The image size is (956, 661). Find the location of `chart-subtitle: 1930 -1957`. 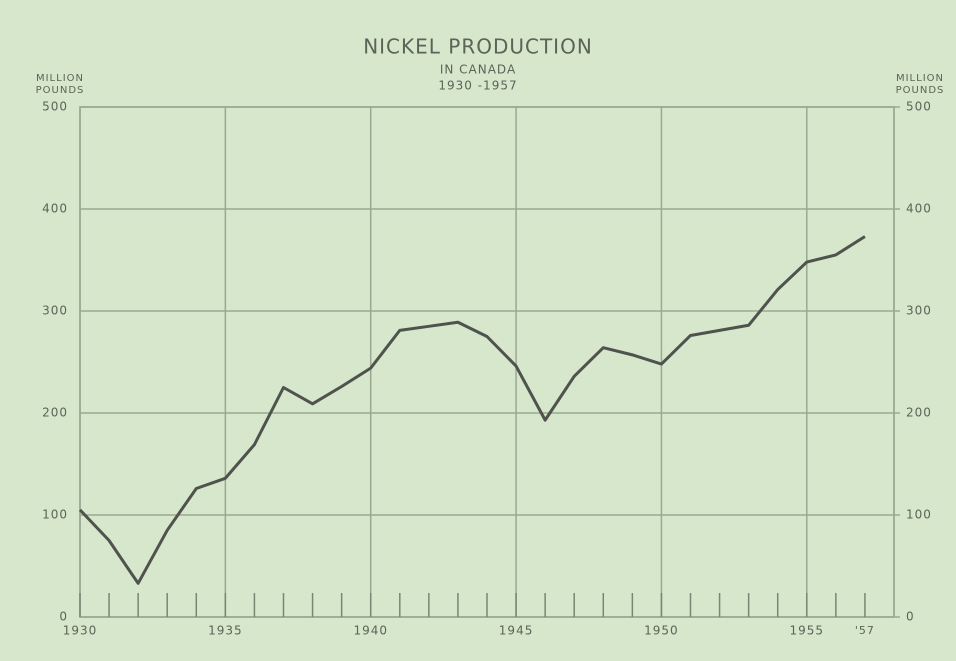

chart-subtitle: 1930 -1957 is located at coordinates (477, 86).